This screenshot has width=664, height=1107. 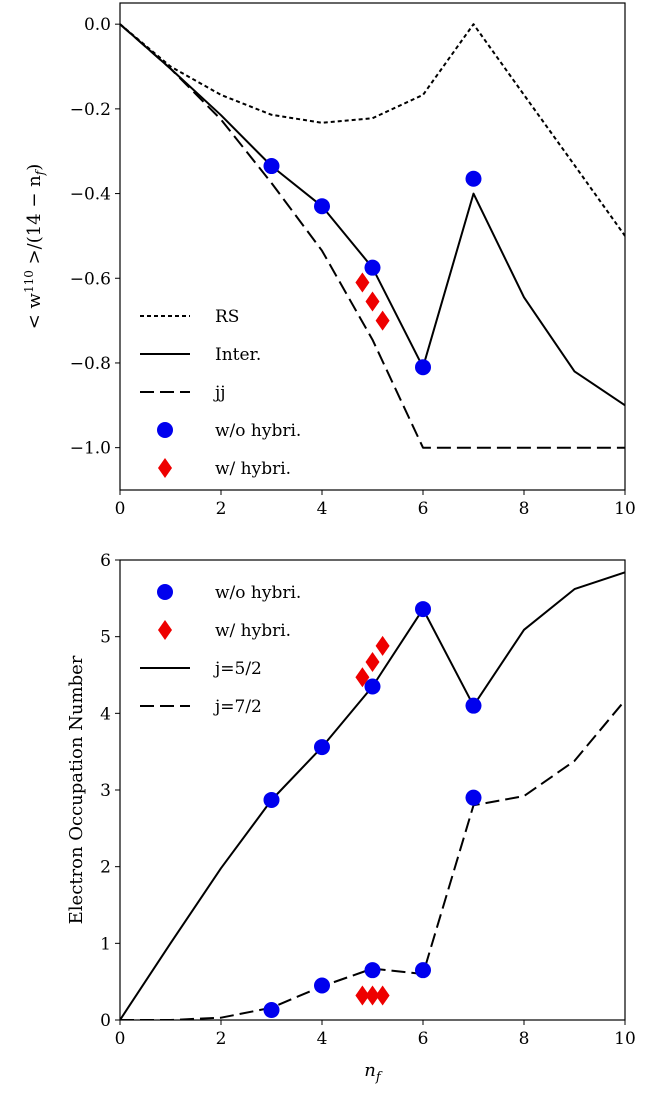 I want to click on y-tick-label: 5, so click(x=105, y=638).